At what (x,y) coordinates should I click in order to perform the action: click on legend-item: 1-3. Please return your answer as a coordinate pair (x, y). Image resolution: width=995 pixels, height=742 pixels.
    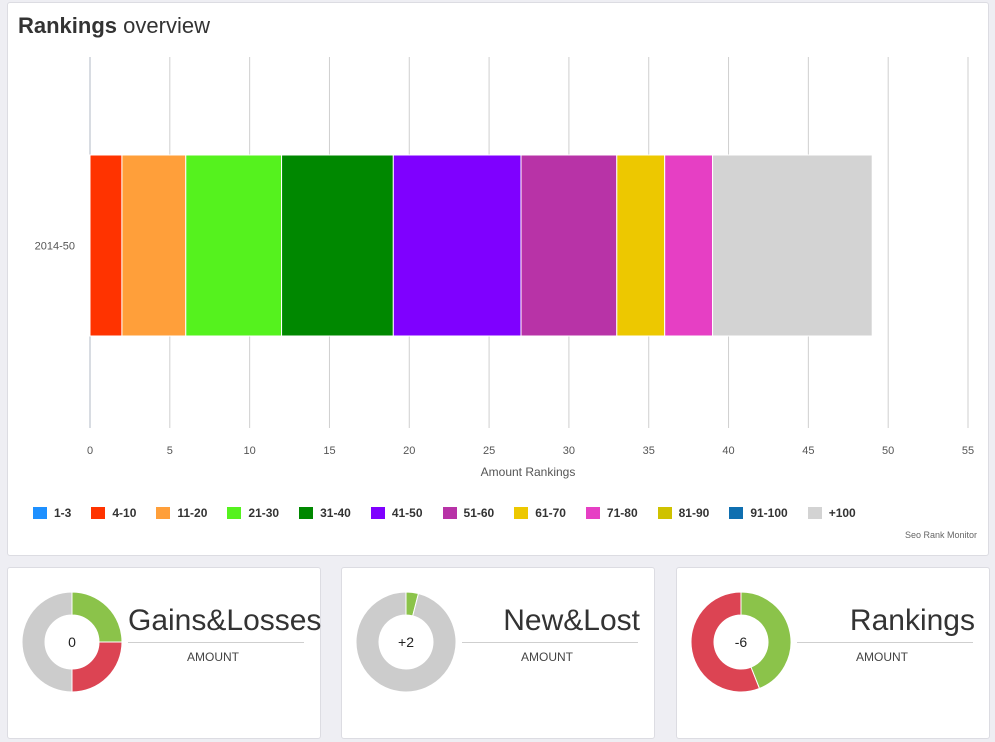
    Looking at the image, I should click on (52, 513).